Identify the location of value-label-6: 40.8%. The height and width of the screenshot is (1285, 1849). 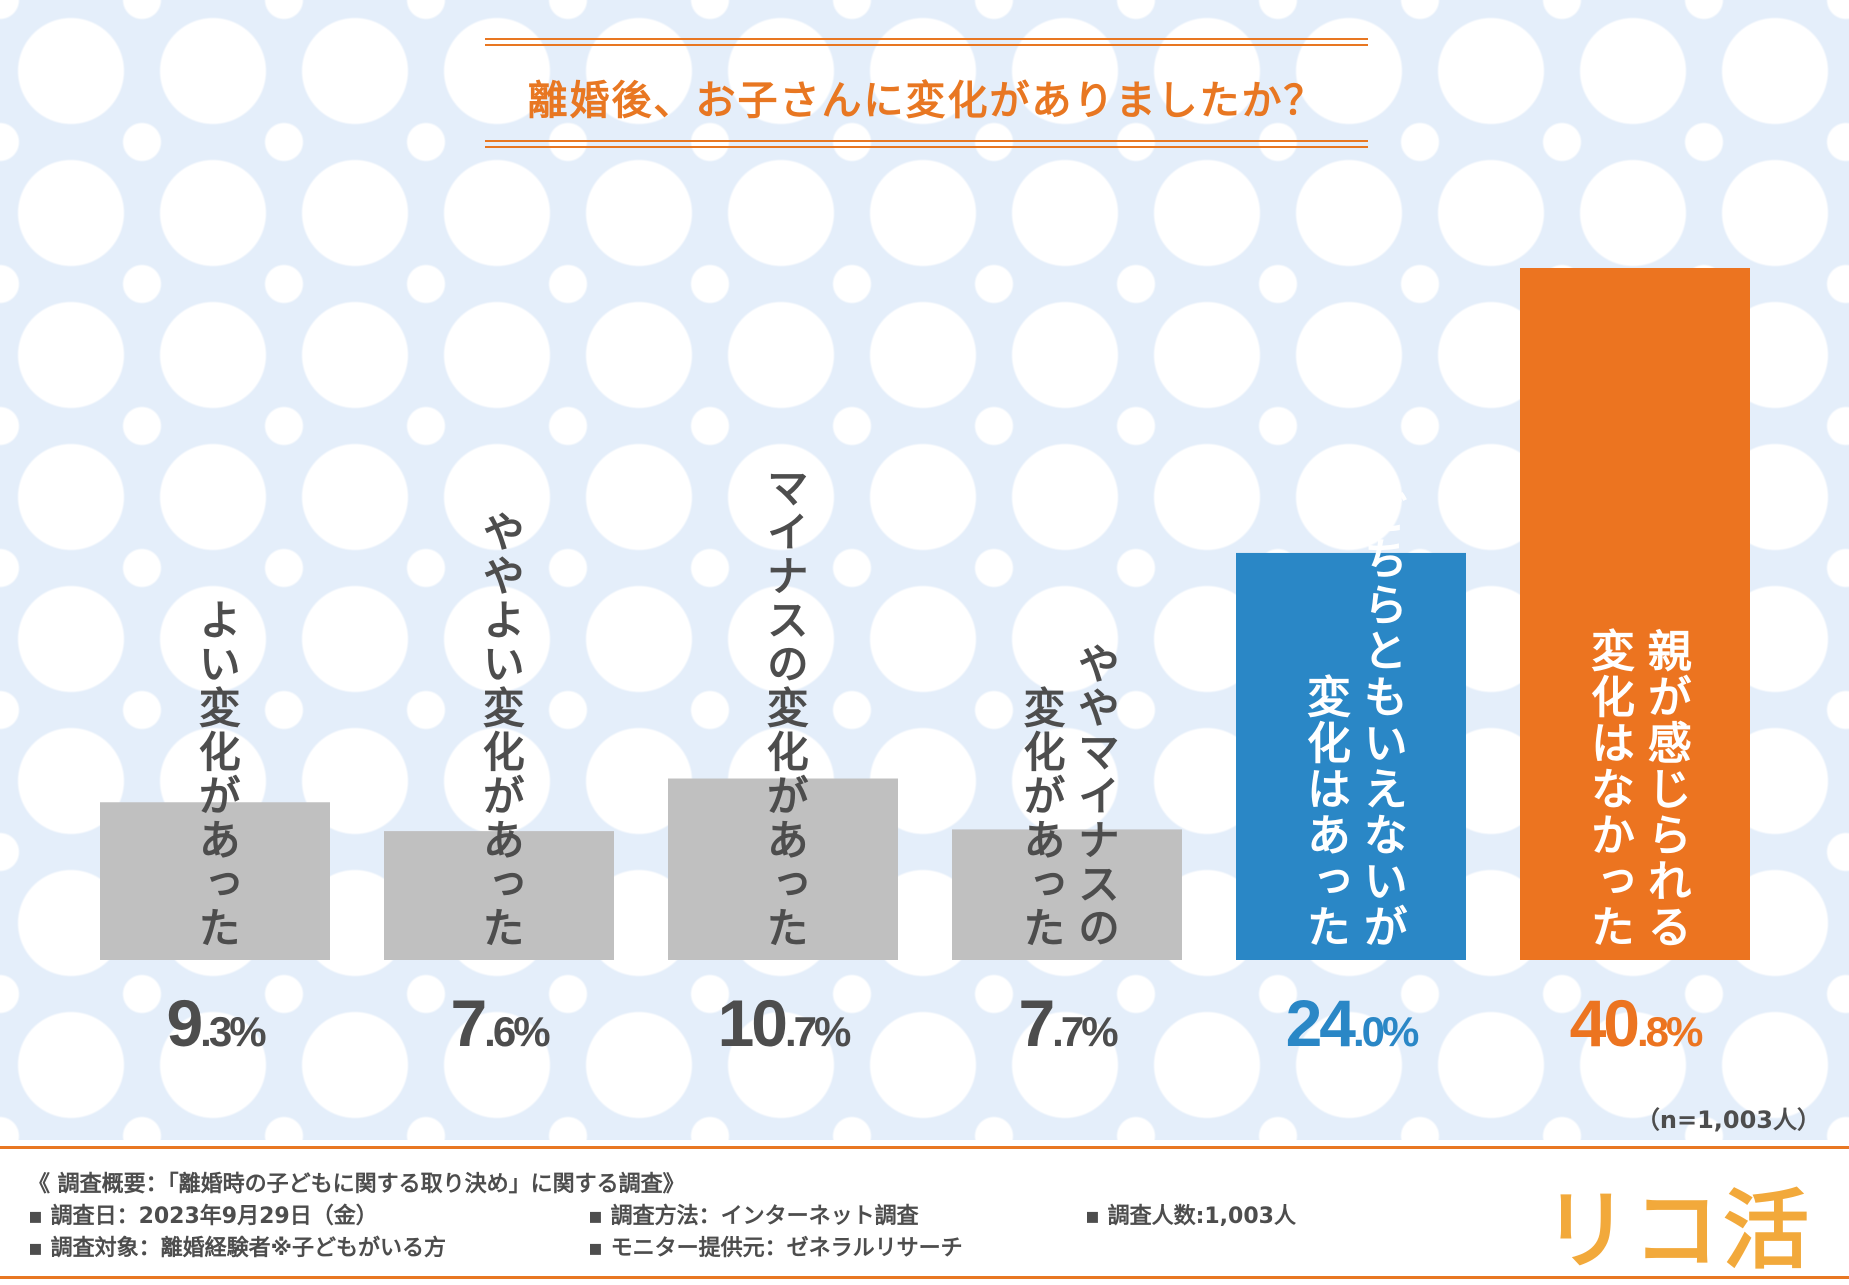
(1635, 1023).